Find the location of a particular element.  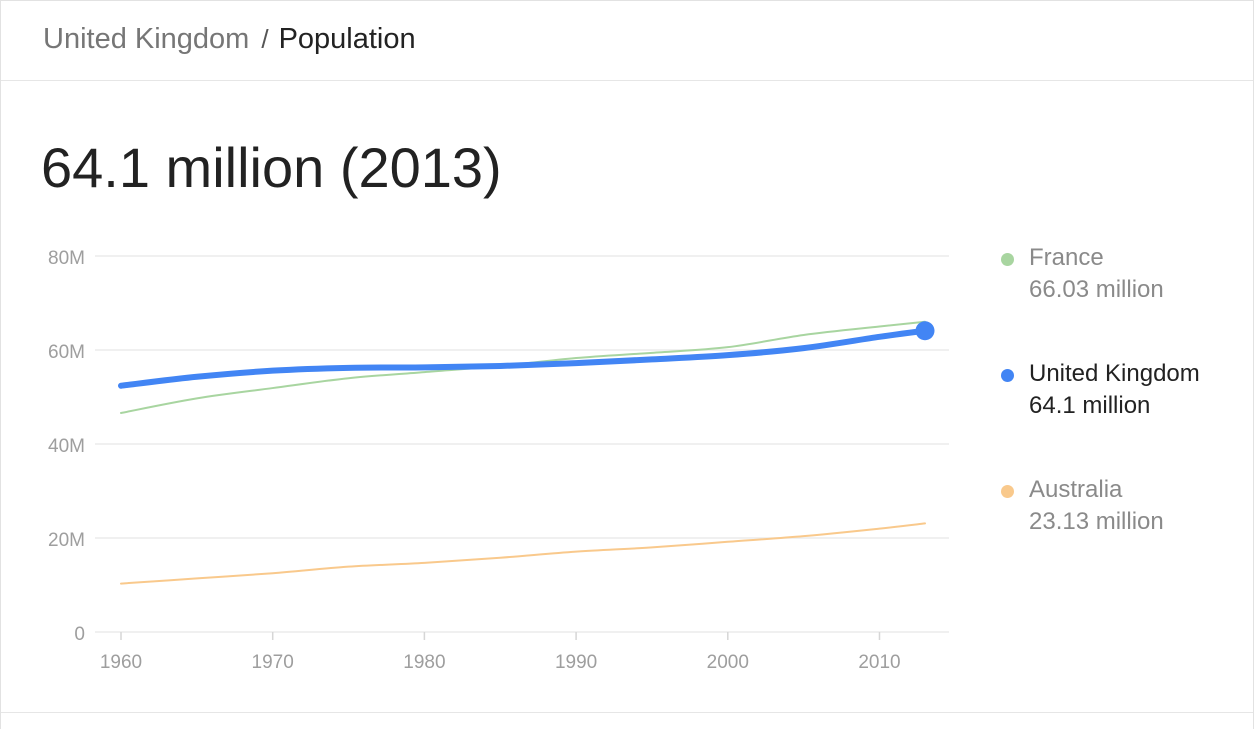

legend-value: 64.1 million is located at coordinates (1090, 405).